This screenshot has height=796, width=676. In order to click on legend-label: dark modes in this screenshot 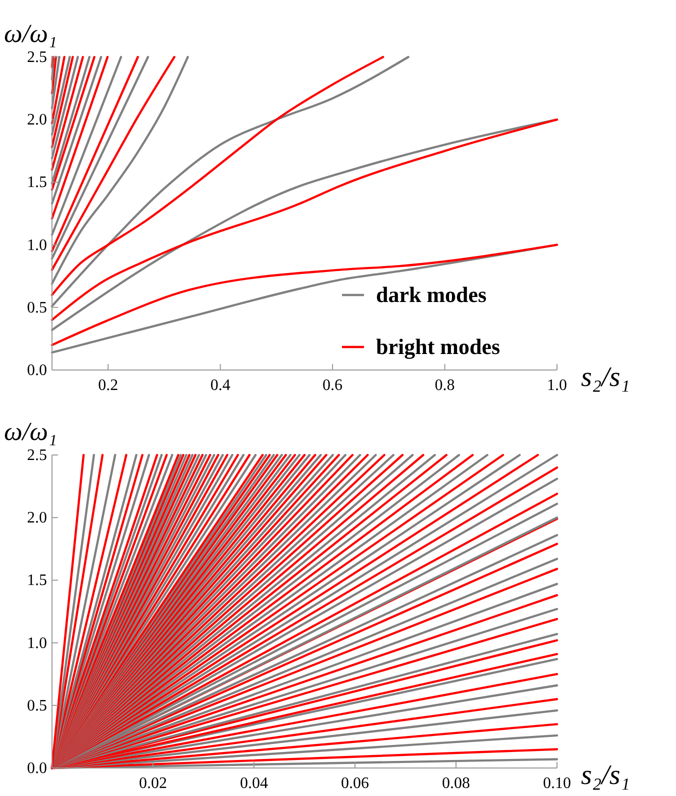, I will do `click(432, 294)`.